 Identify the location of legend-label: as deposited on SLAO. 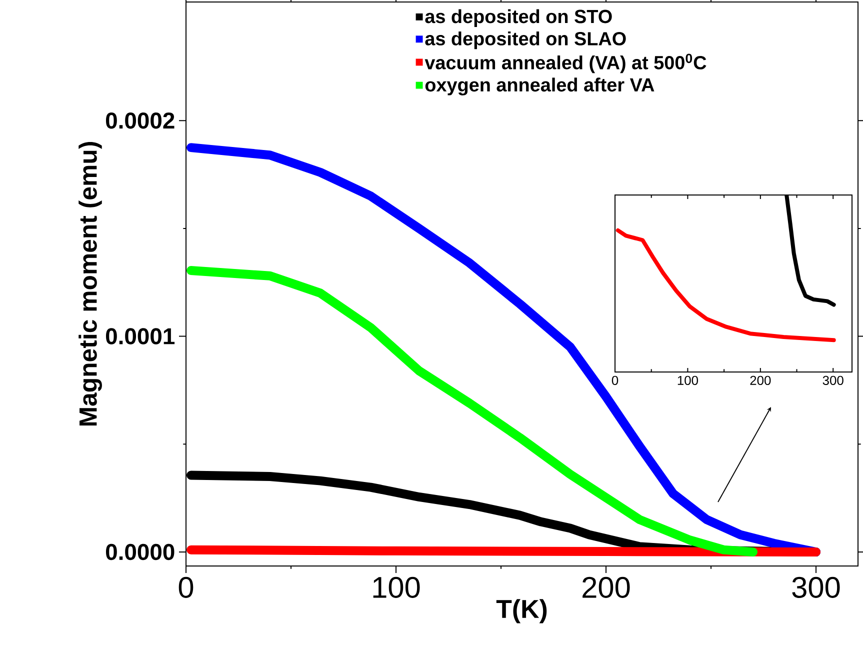
(525, 40).